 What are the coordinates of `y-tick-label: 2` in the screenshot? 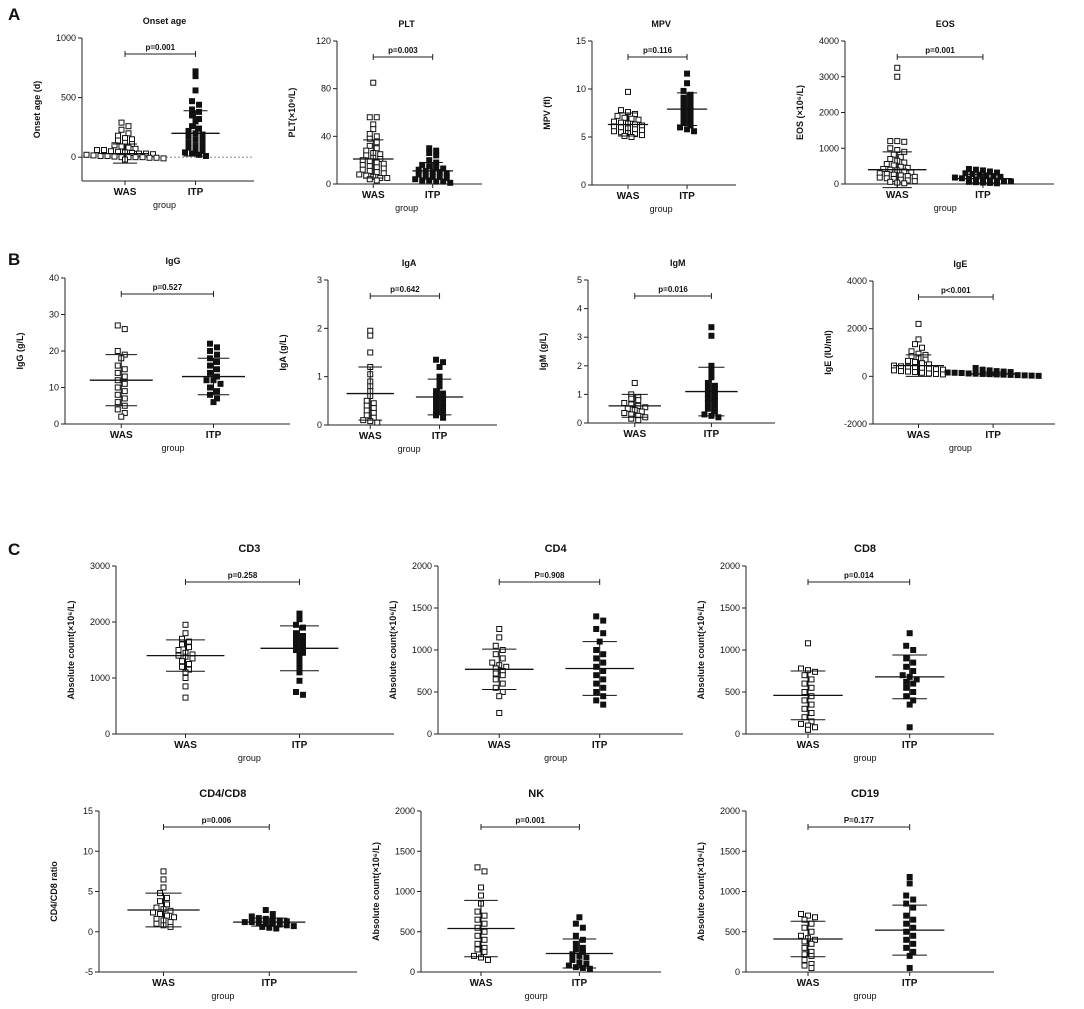 It's located at (579, 366).